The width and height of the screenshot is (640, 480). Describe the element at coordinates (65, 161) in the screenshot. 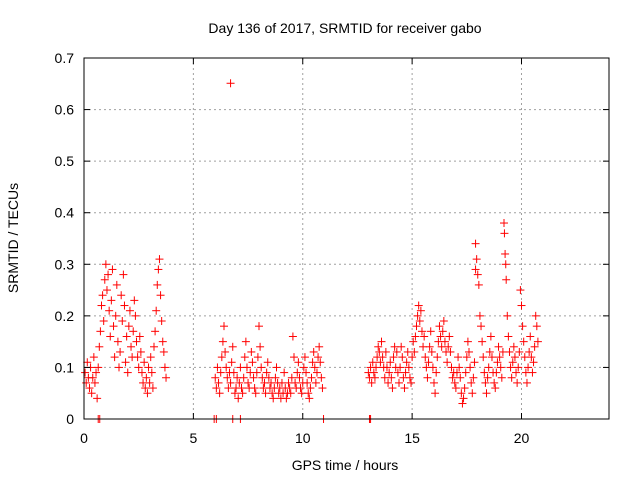

I see `y-tick-label: 0.5` at that location.